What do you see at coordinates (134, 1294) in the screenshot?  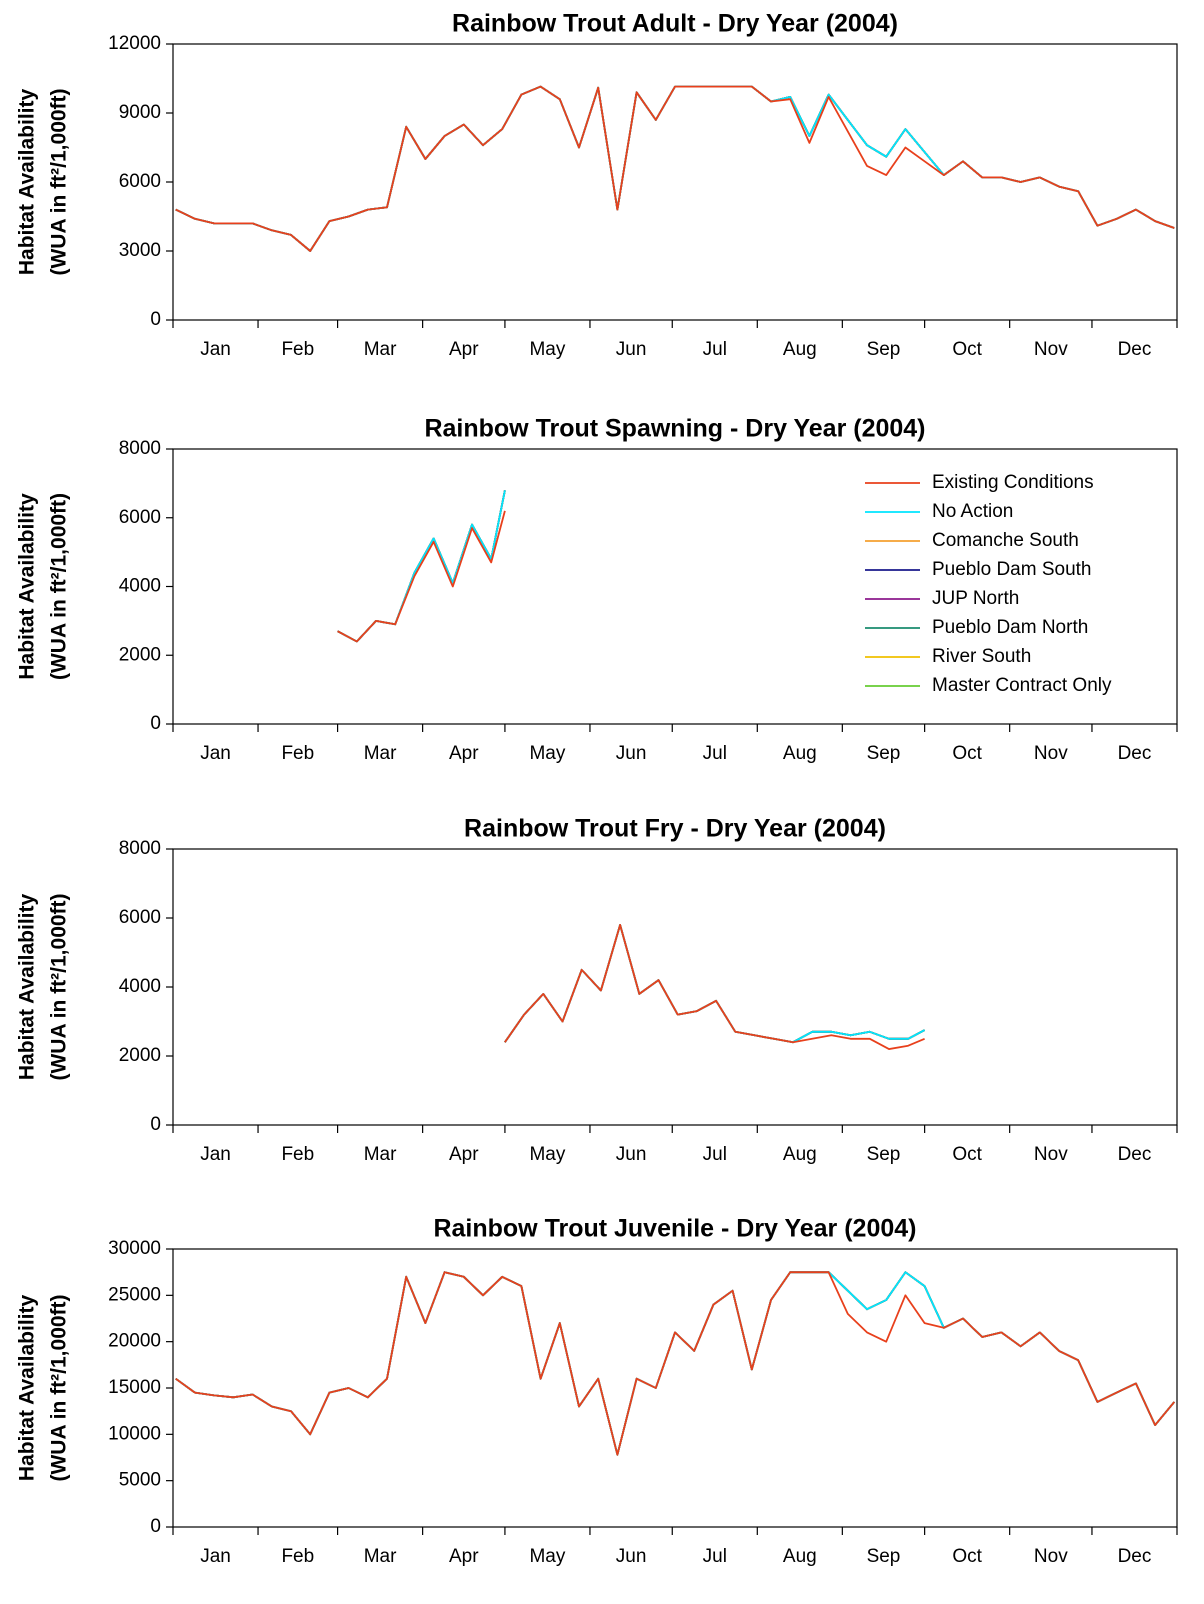 I see `y-tick-label: 25000` at bounding box center [134, 1294].